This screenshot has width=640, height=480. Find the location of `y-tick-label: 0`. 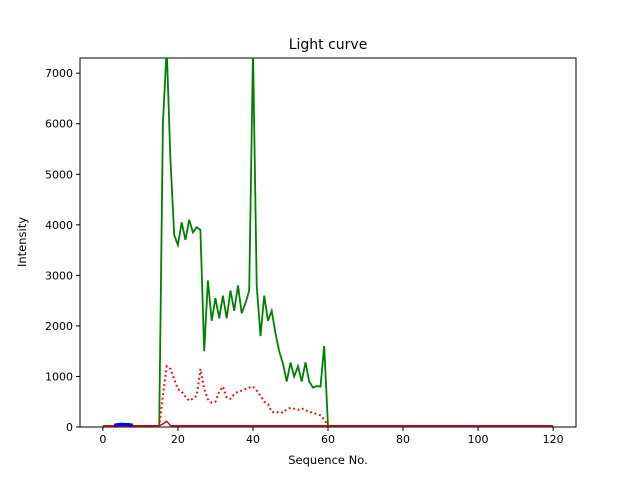

y-tick-label: 0 is located at coordinates (69, 427).